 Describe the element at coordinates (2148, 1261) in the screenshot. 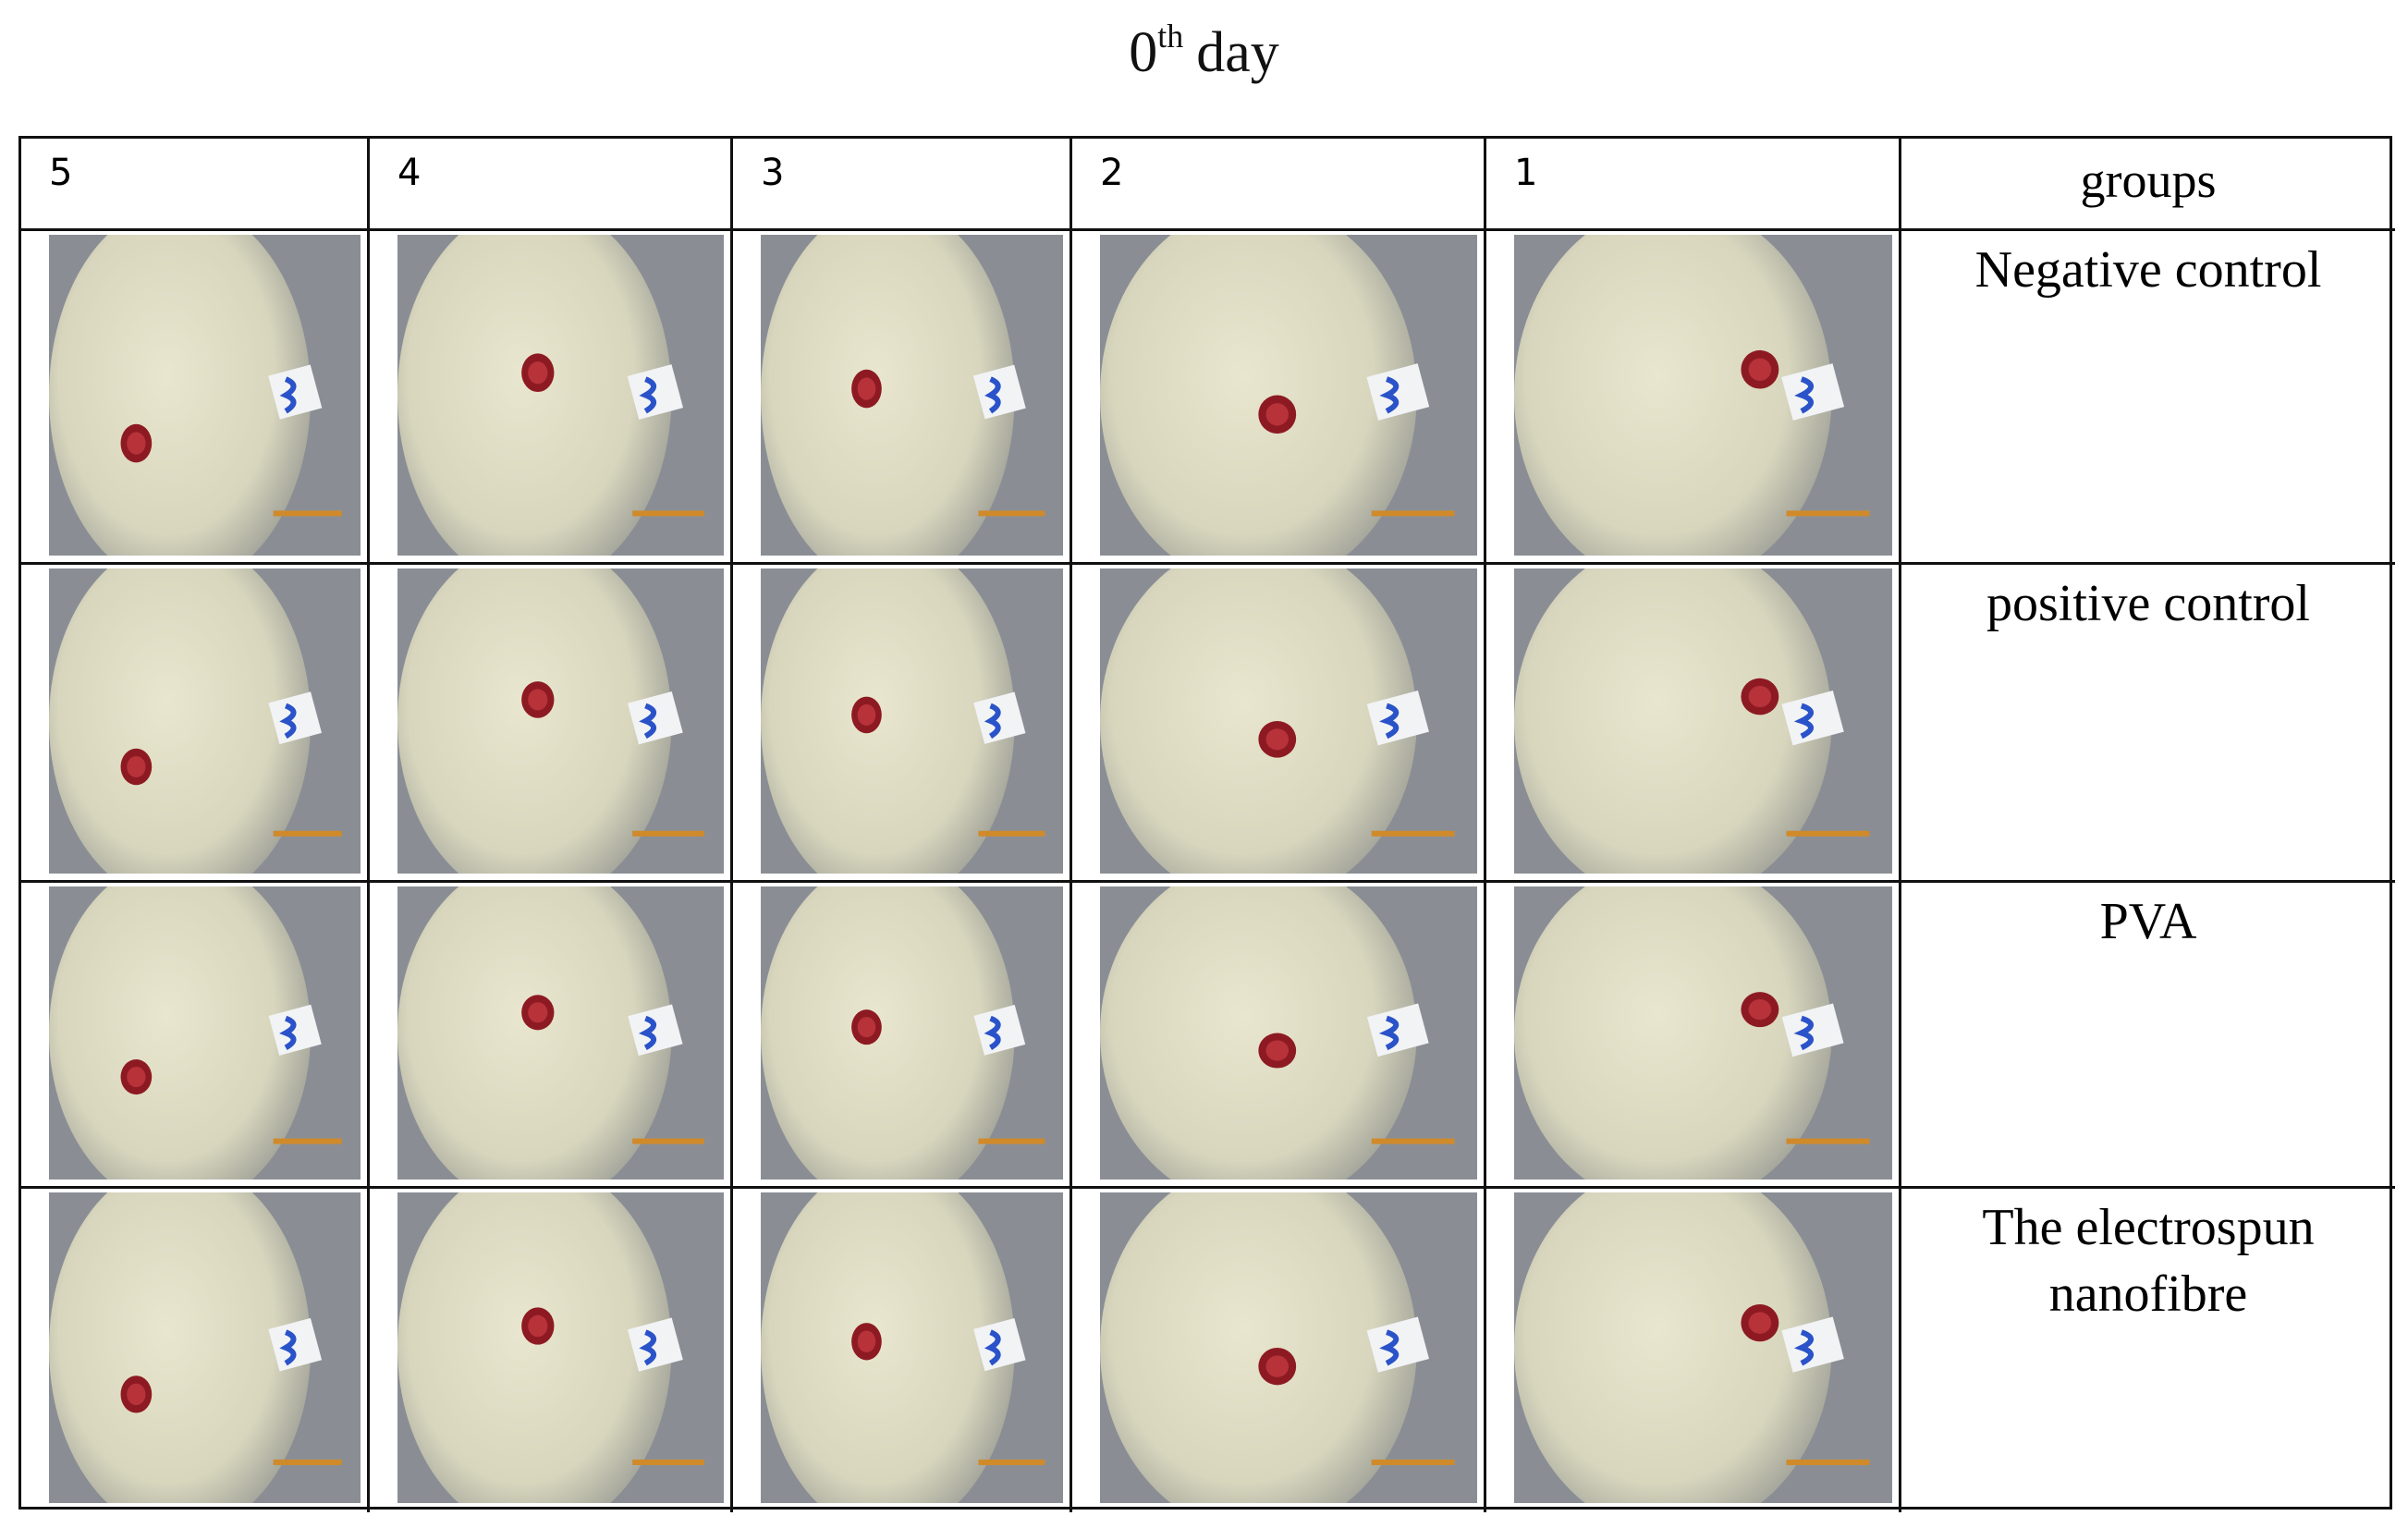

I see `group-label: The electrospun nanofibre` at that location.